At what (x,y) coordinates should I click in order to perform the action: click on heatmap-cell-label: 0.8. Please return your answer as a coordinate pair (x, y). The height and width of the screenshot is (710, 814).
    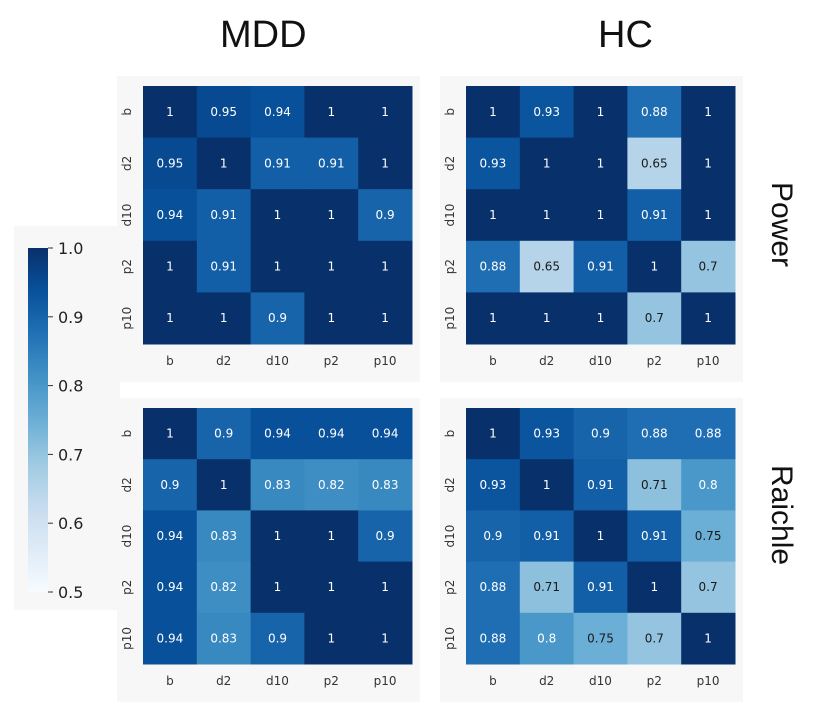
    Looking at the image, I should click on (708, 485).